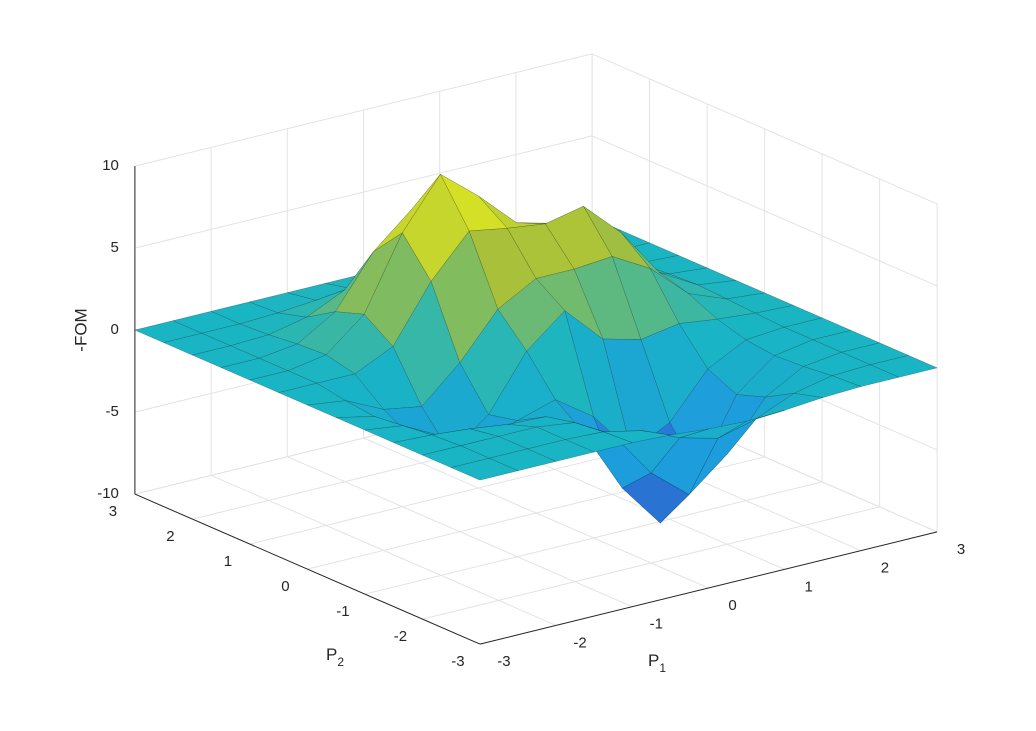 The width and height of the screenshot is (1036, 731). What do you see at coordinates (457, 661) in the screenshot?
I see `y-tick-label: -3` at bounding box center [457, 661].